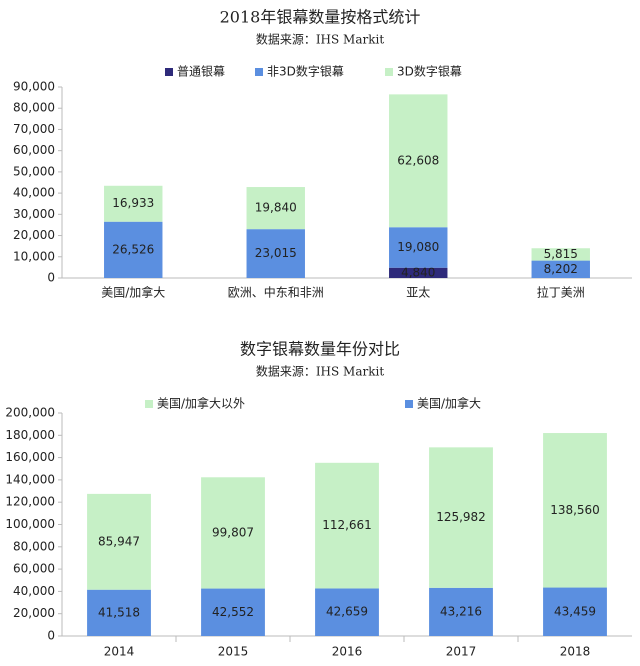 This screenshot has height=666, width=640. I want to click on data-label: 138,560, so click(575, 510).